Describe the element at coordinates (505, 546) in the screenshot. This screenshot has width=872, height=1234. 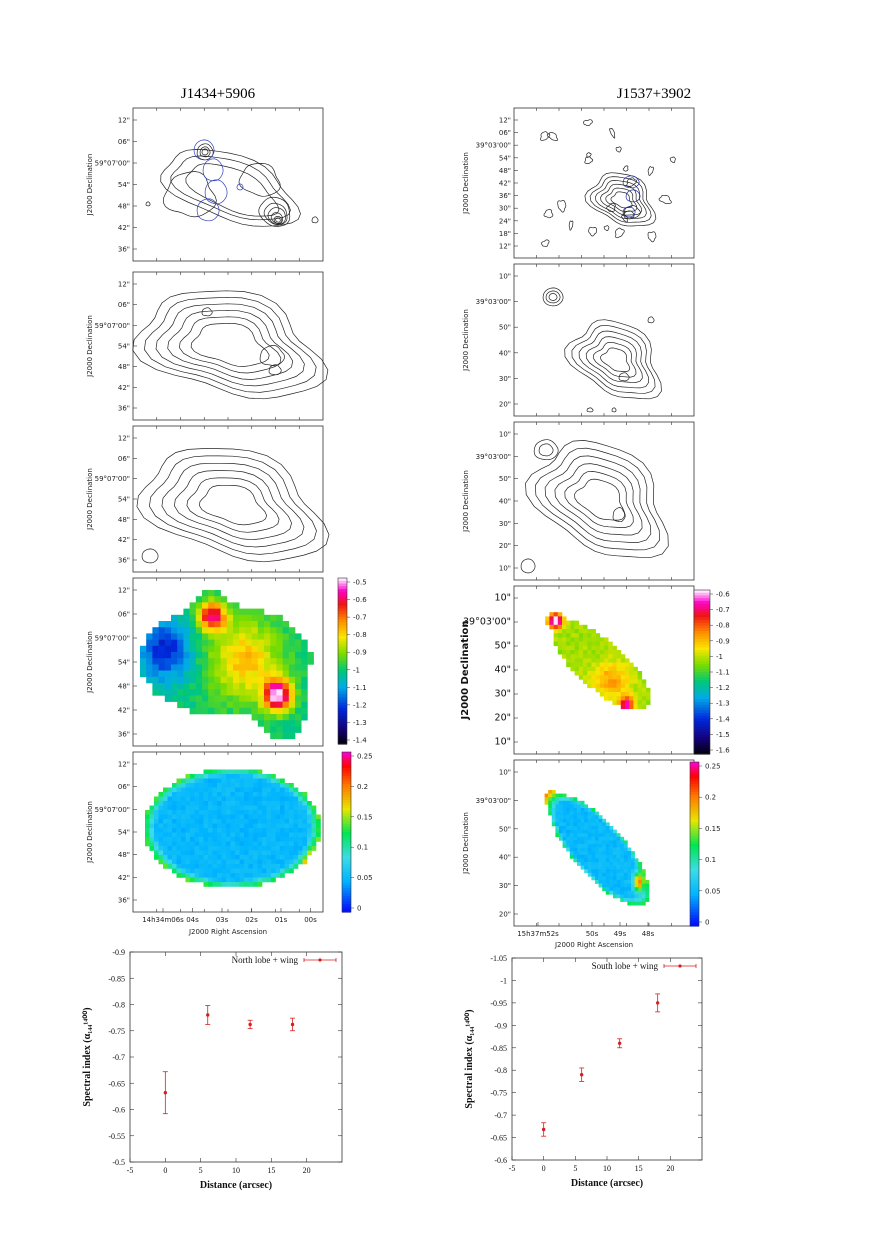
I see `dec-tick-label: 20"` at that location.